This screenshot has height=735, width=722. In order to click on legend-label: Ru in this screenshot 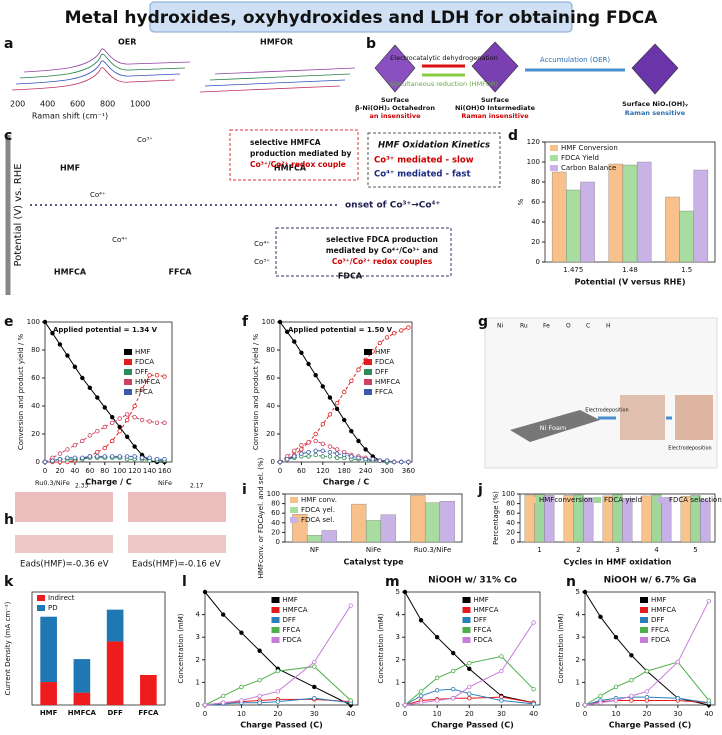, I will do `click(524, 326)`.